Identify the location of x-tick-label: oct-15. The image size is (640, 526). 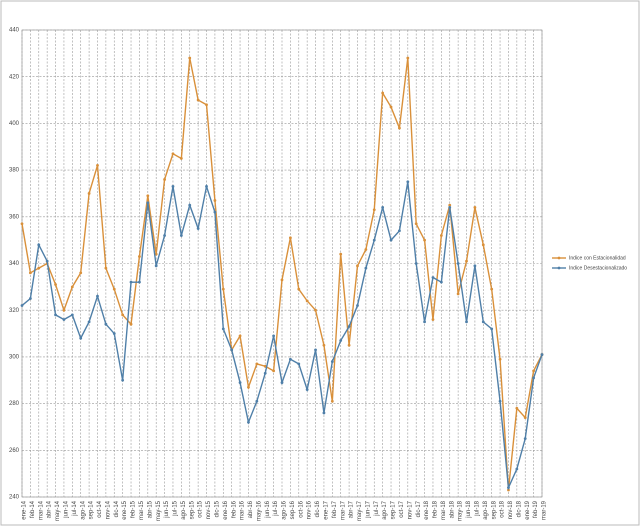
(201, 508).